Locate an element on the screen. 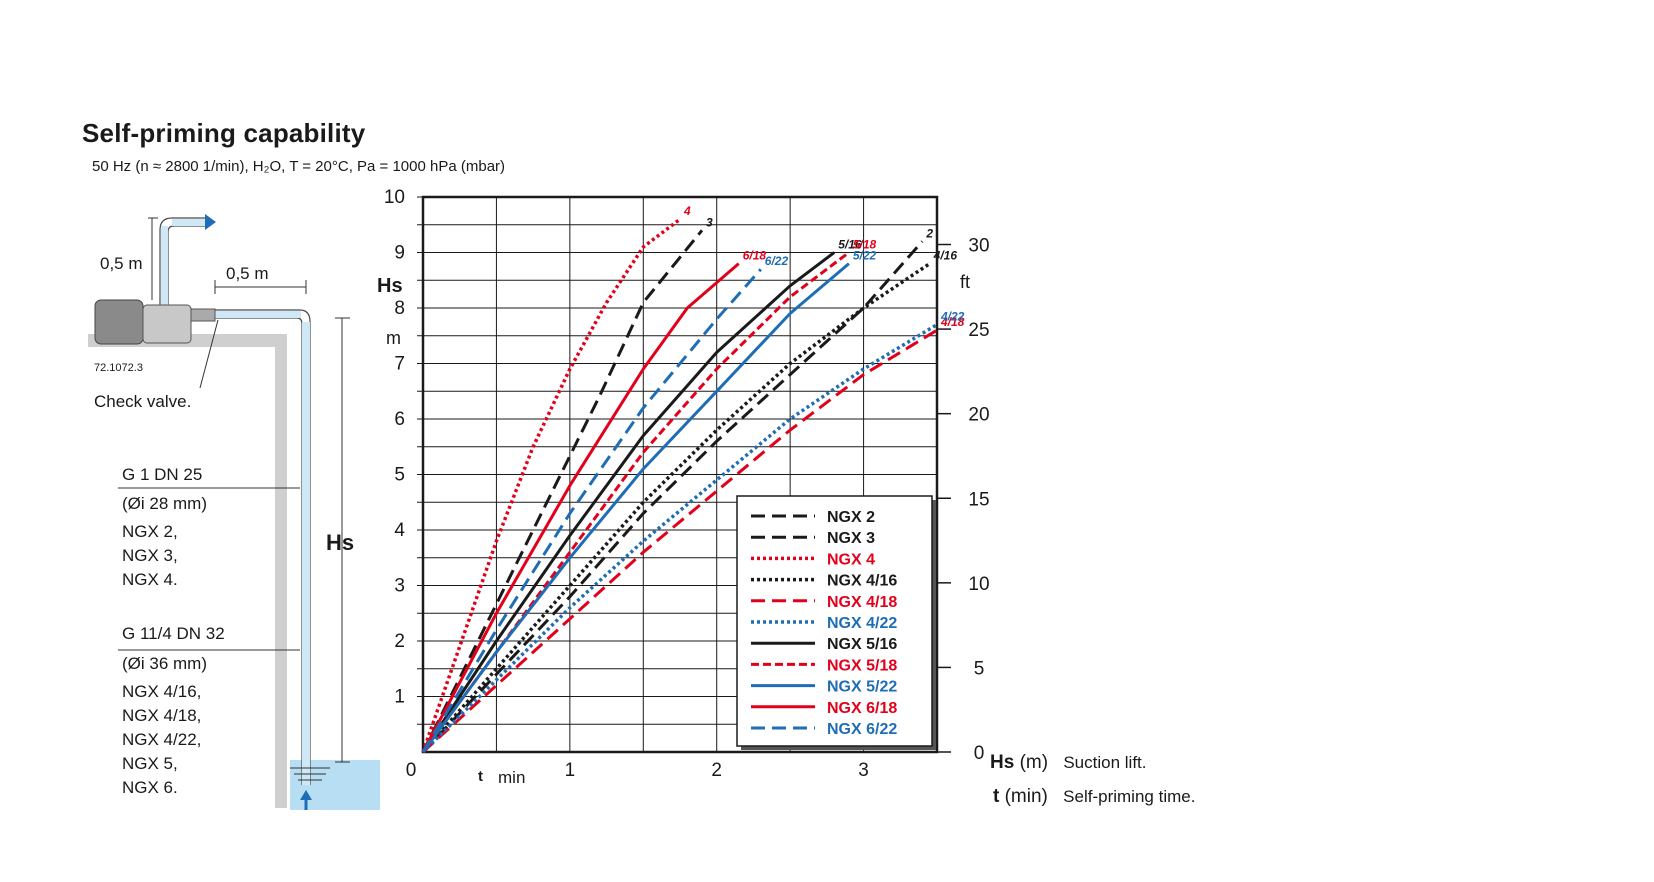 This screenshot has height=882, width=1654. model-item: NGX 6. is located at coordinates (150, 787).